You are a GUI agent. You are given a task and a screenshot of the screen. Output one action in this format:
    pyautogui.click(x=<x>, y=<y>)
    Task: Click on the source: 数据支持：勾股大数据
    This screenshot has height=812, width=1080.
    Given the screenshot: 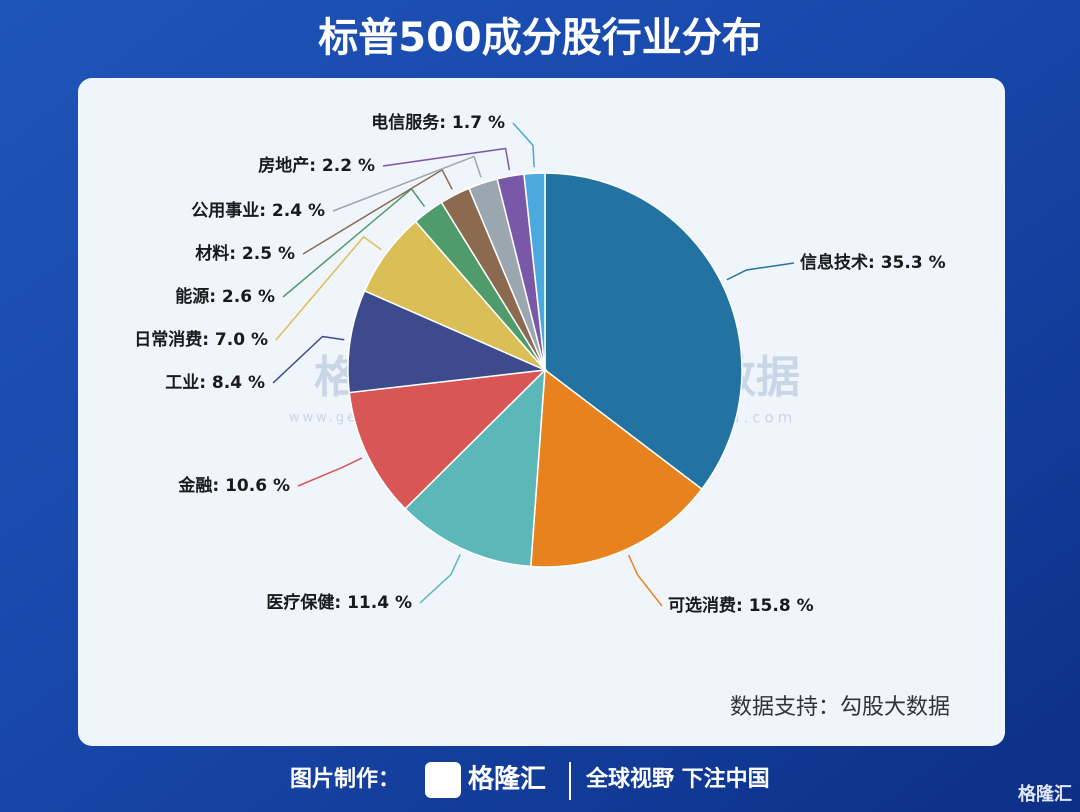 What is the action you would take?
    pyautogui.click(x=840, y=707)
    